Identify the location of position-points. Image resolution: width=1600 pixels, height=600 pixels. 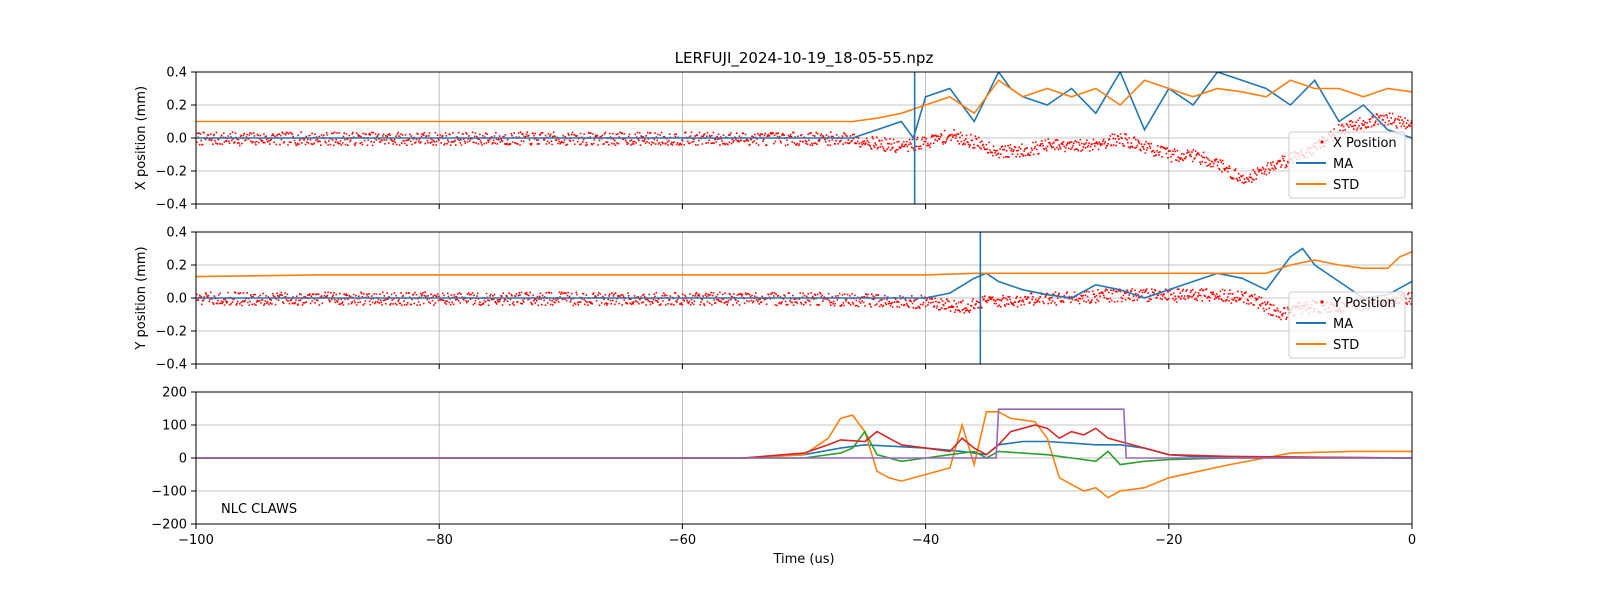
(804, 304).